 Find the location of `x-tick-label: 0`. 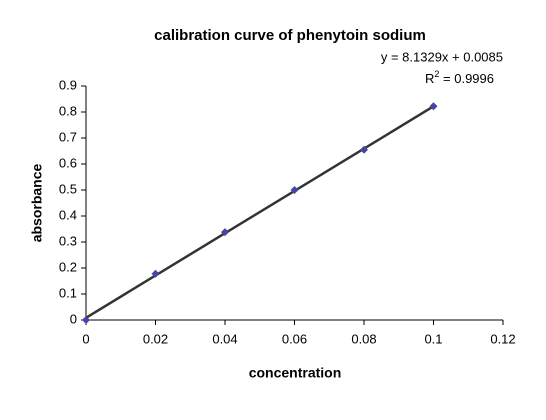

x-tick-label: 0 is located at coordinates (85, 338).